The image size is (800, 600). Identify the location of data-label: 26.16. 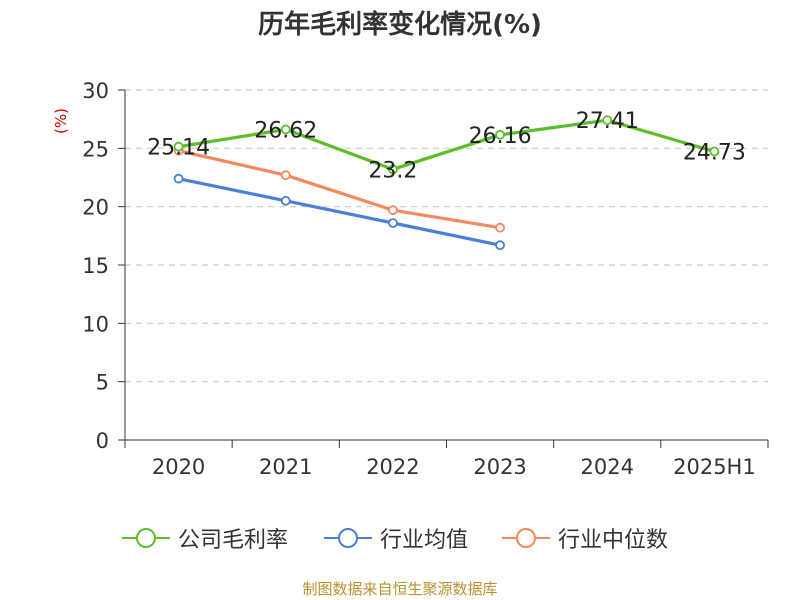
(500, 136).